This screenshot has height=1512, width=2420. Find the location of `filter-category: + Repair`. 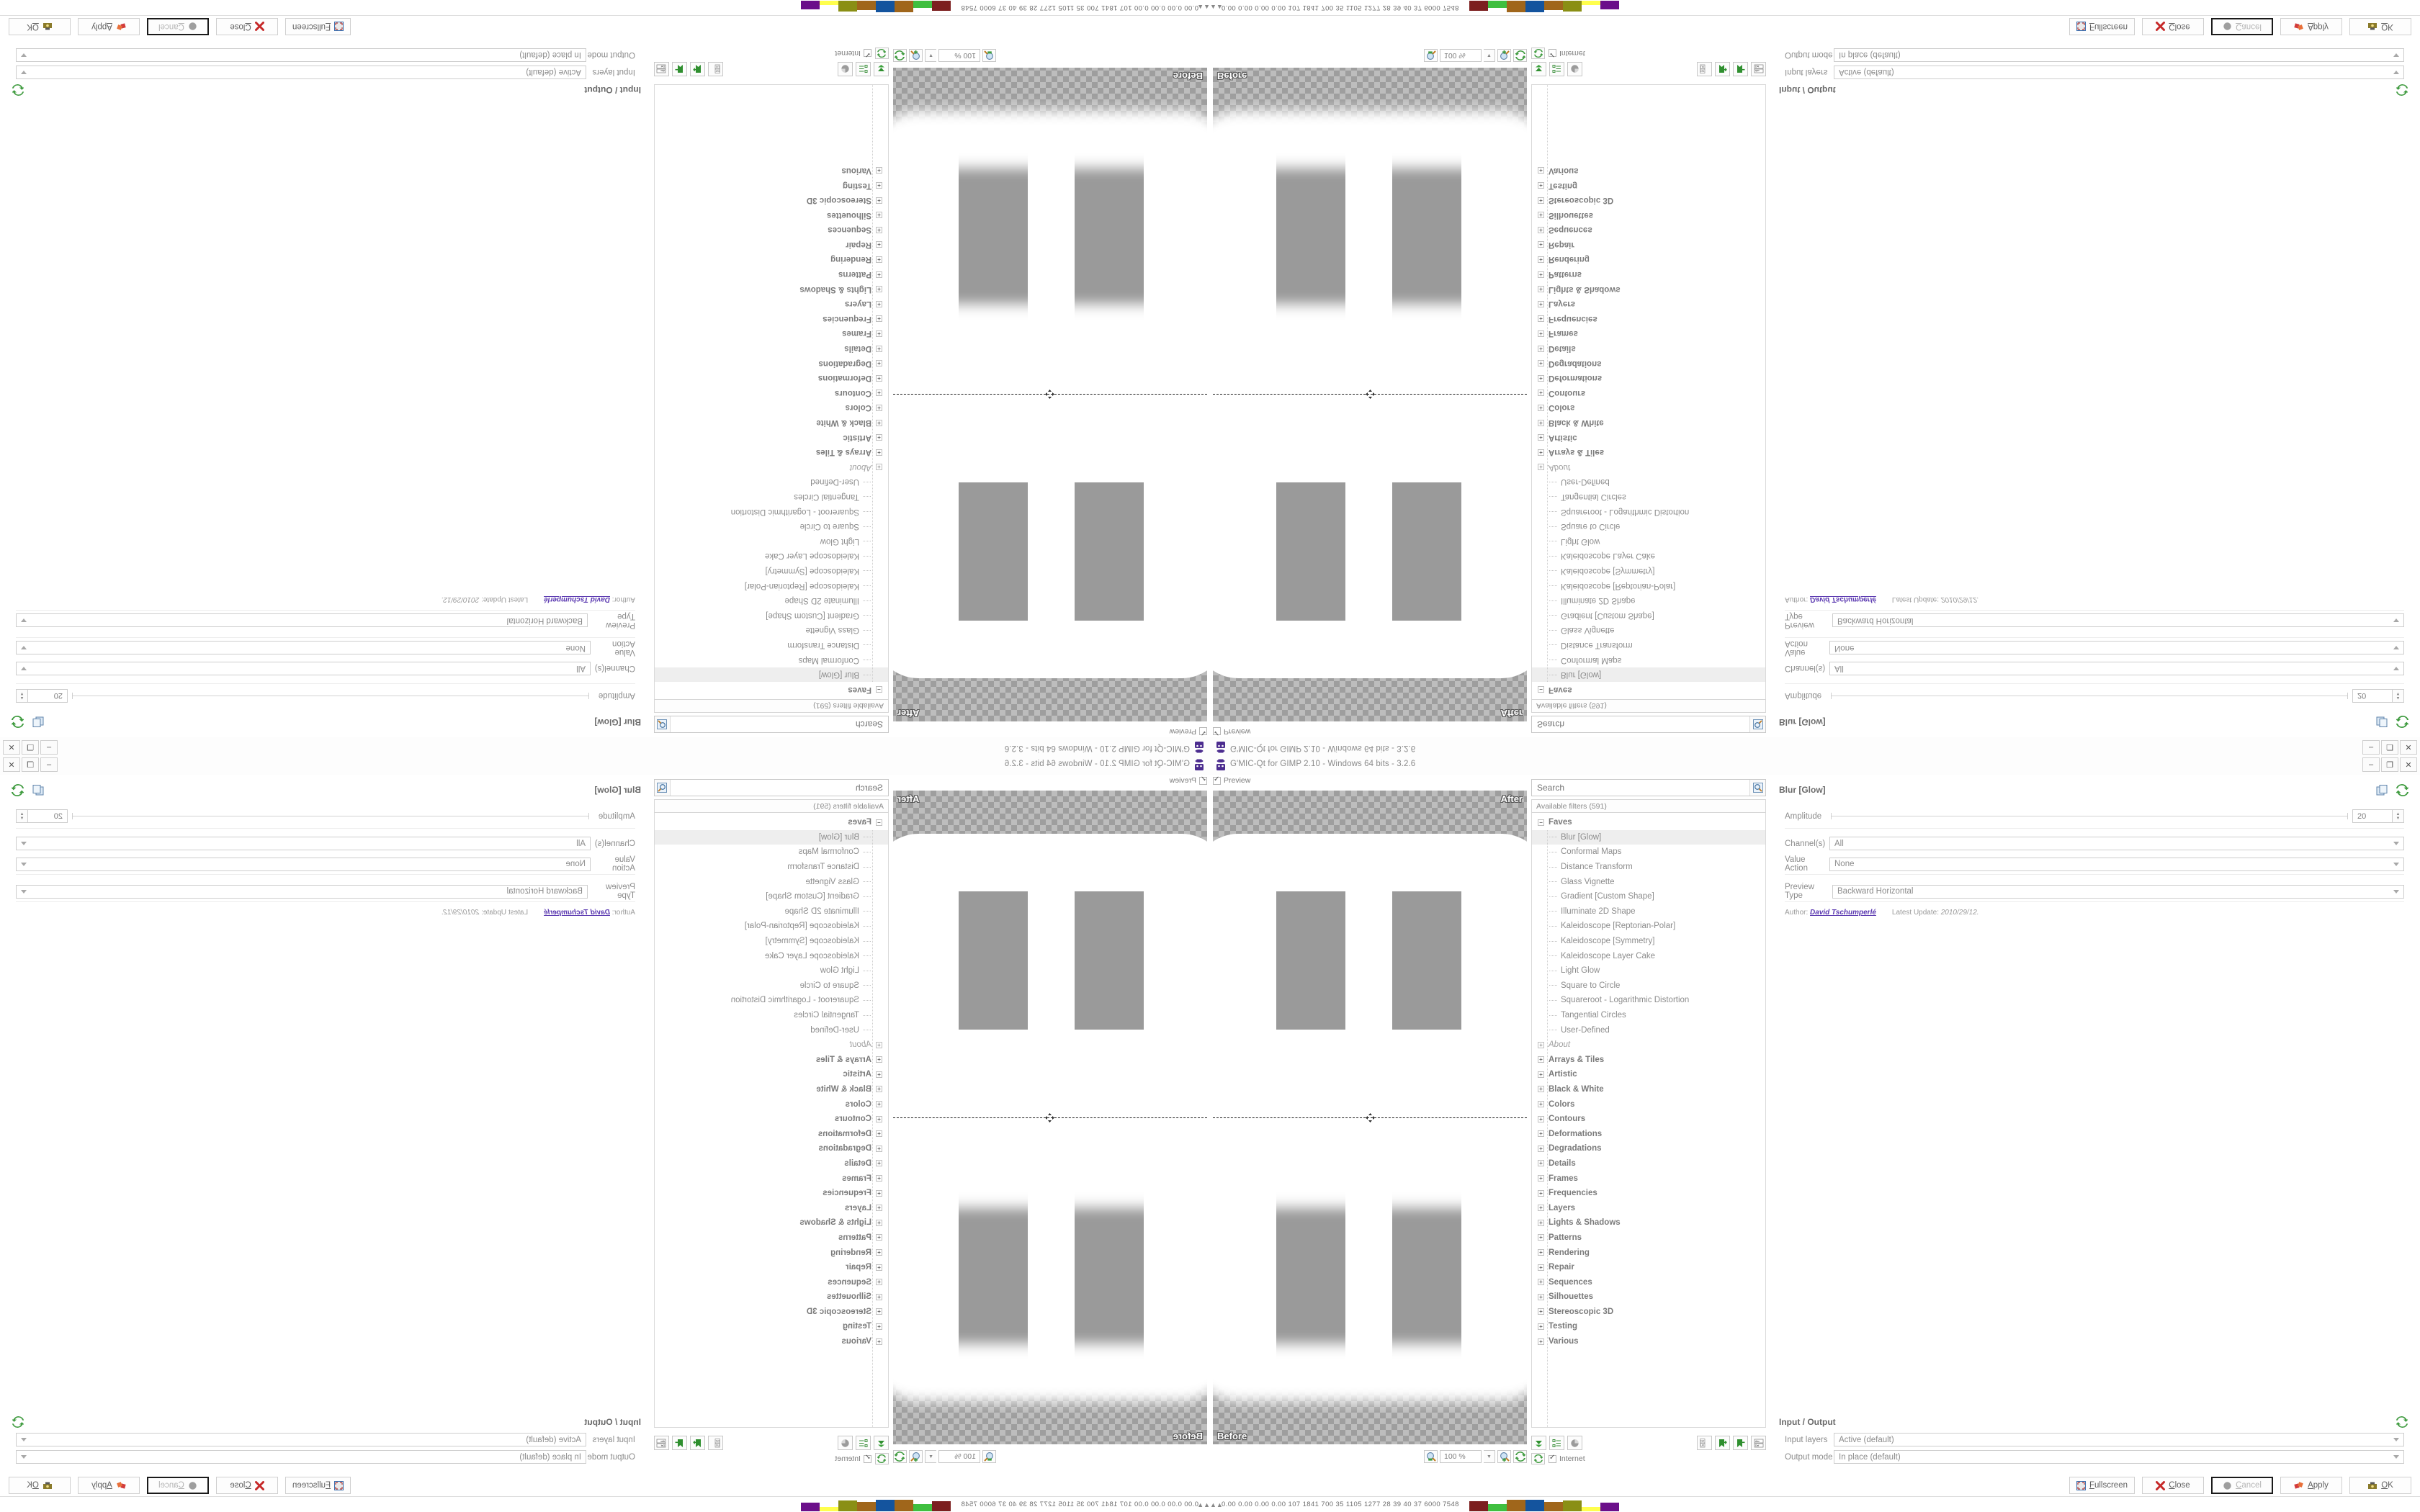

filter-category: + Repair is located at coordinates (772, 1267).